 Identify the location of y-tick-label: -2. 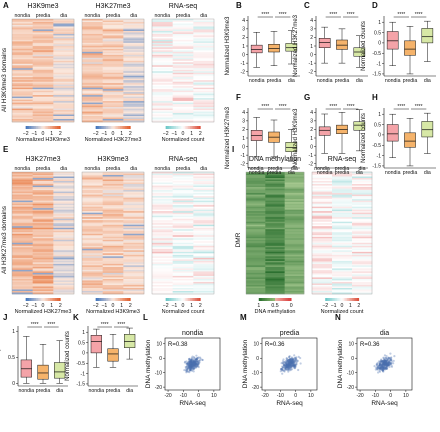
(243, 73).